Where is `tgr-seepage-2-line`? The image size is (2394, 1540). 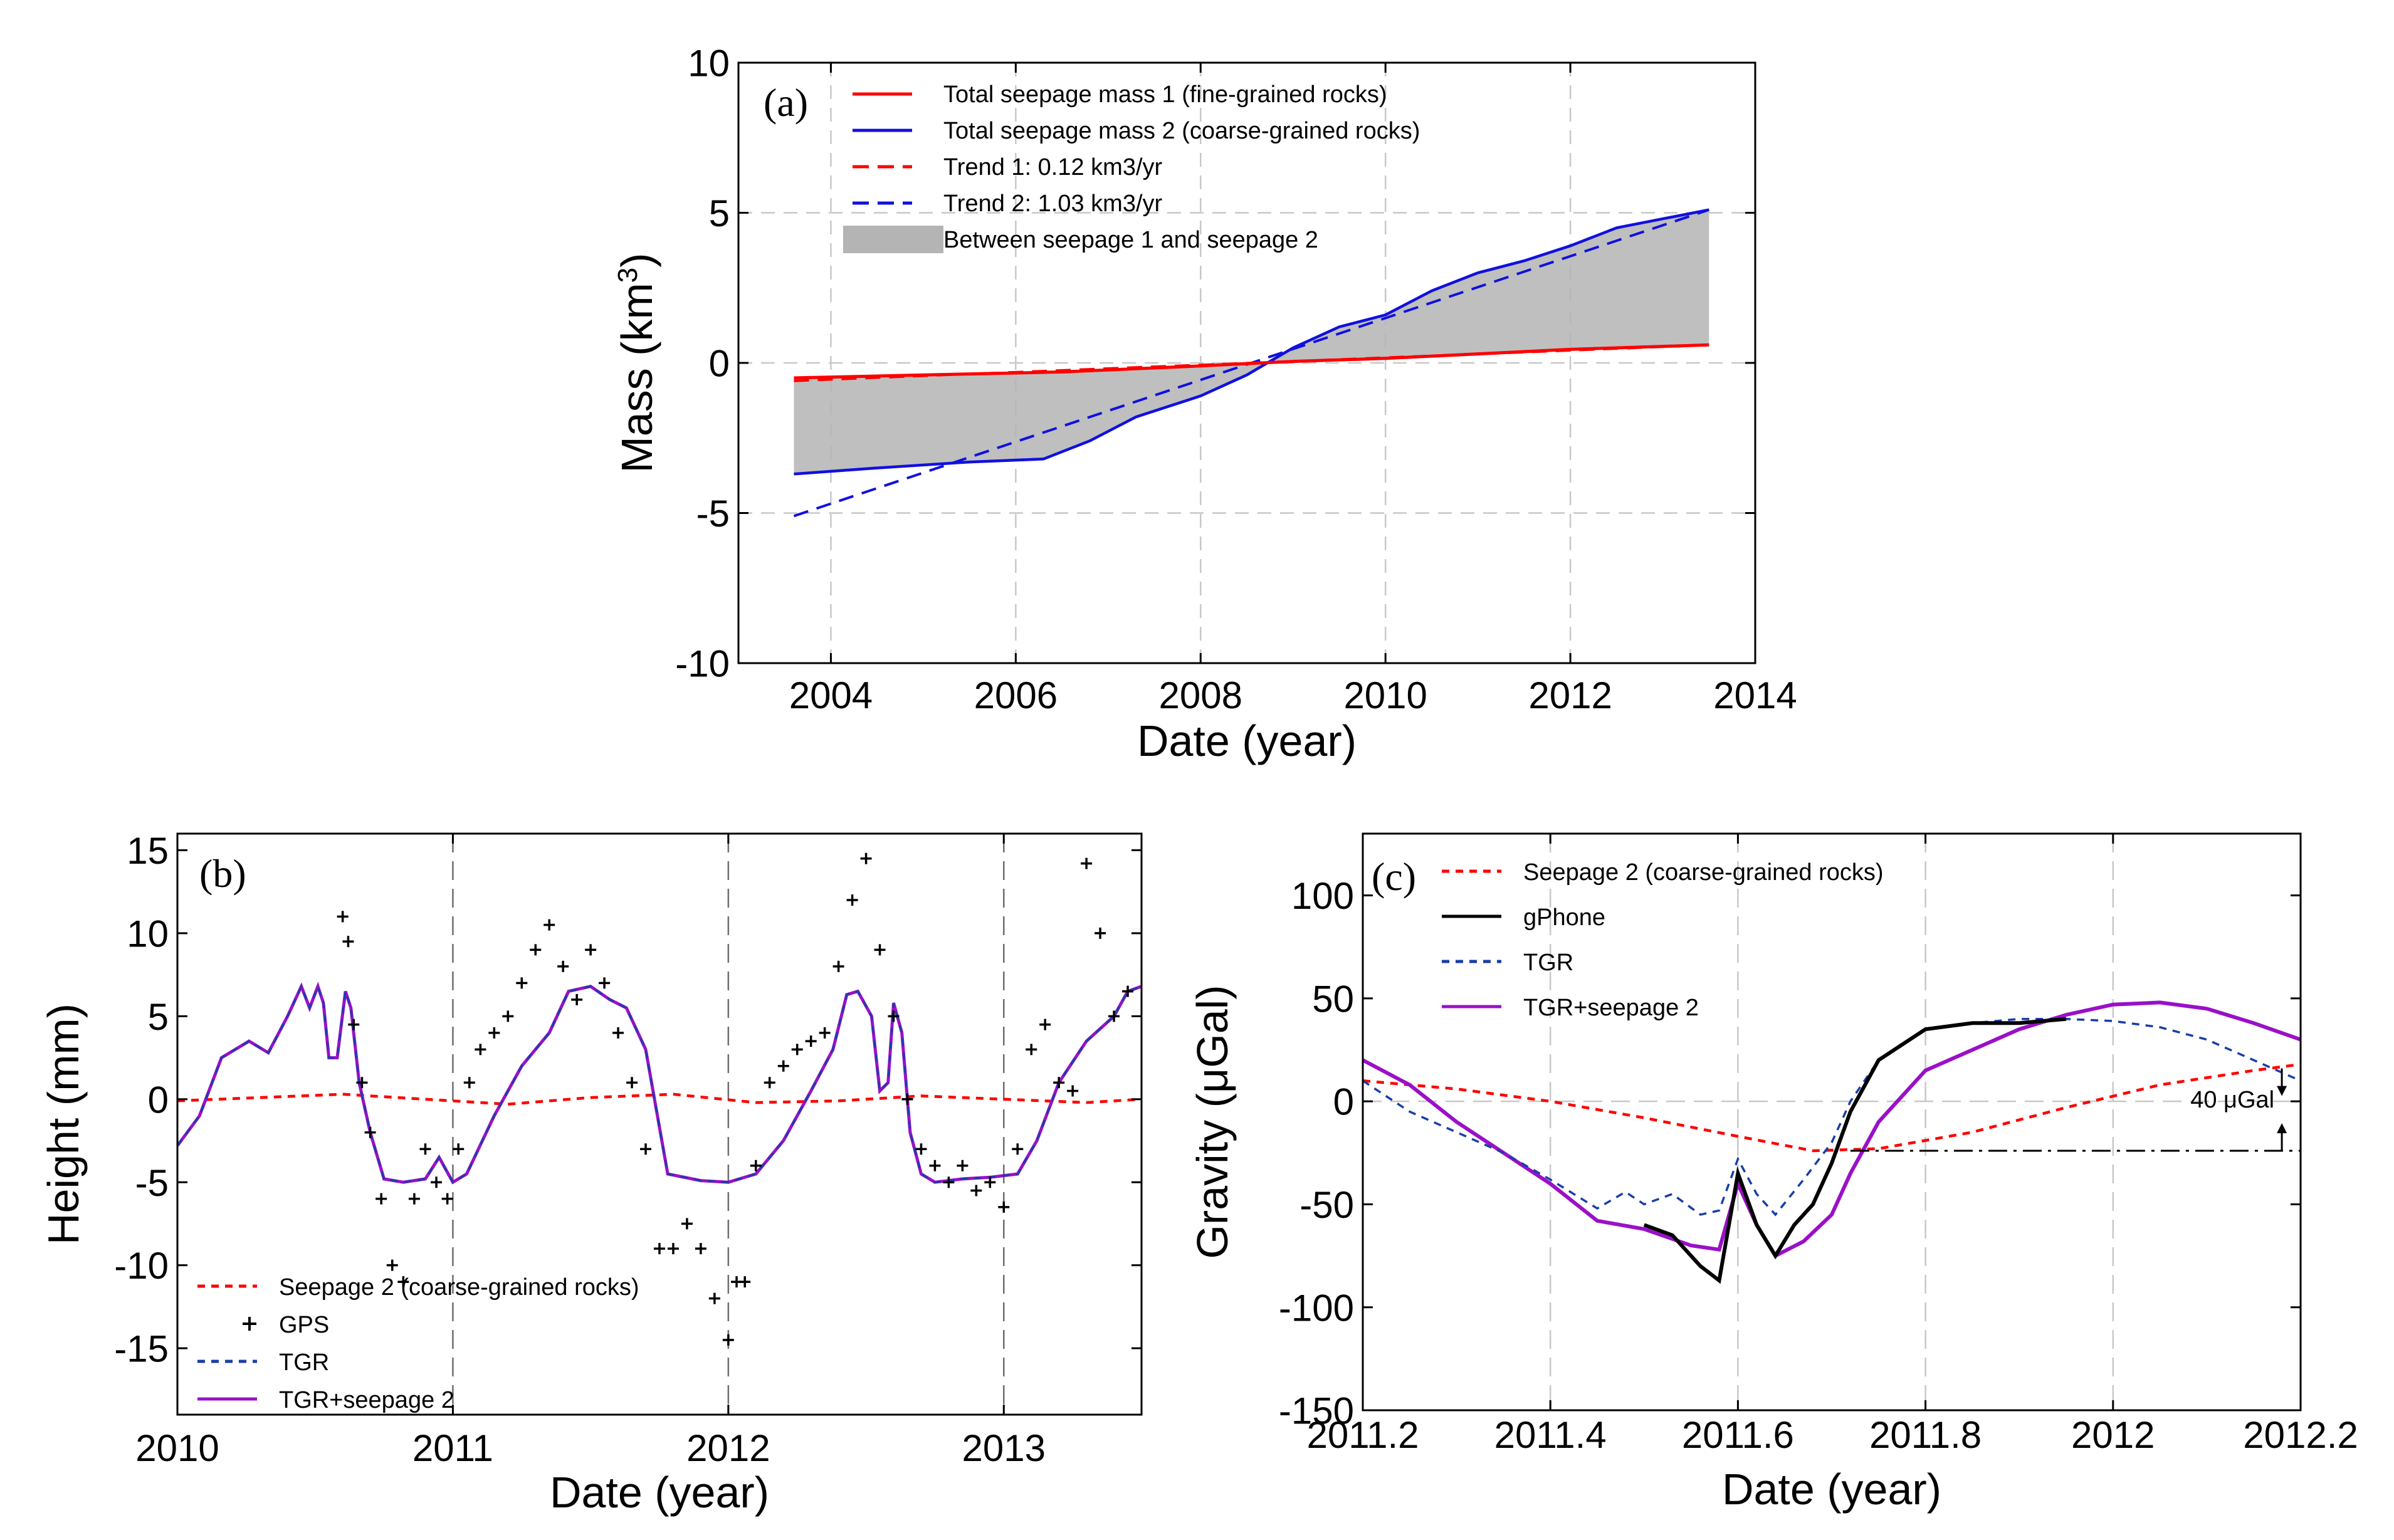
tgr-seepage-2-line is located at coordinates (660, 1083).